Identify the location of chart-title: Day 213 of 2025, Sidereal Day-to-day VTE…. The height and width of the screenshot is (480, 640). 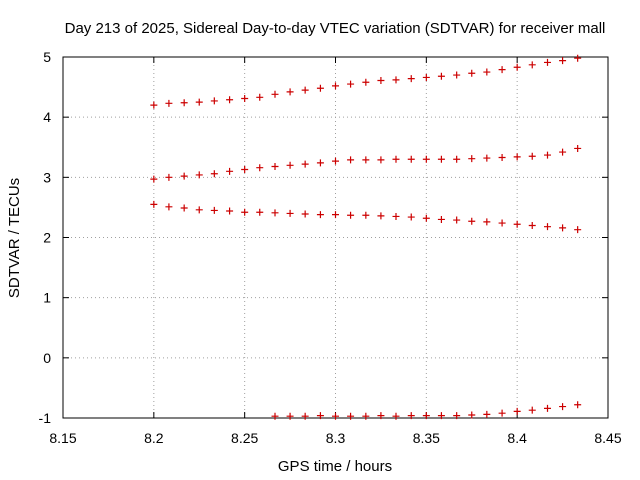
(335, 28).